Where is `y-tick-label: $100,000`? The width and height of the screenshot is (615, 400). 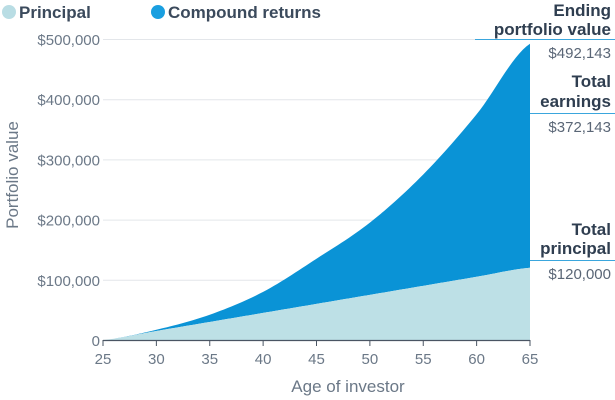
y-tick-label: $100,000 is located at coordinates (68, 281).